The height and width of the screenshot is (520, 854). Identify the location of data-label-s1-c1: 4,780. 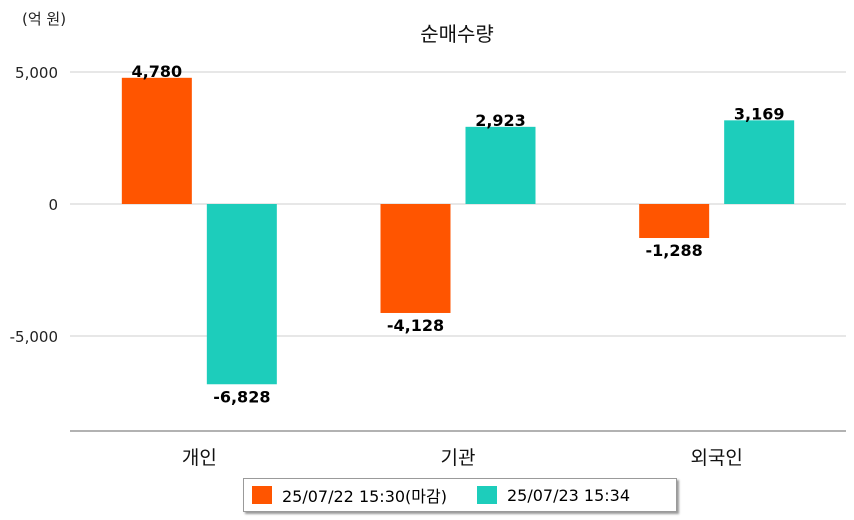
(157, 71).